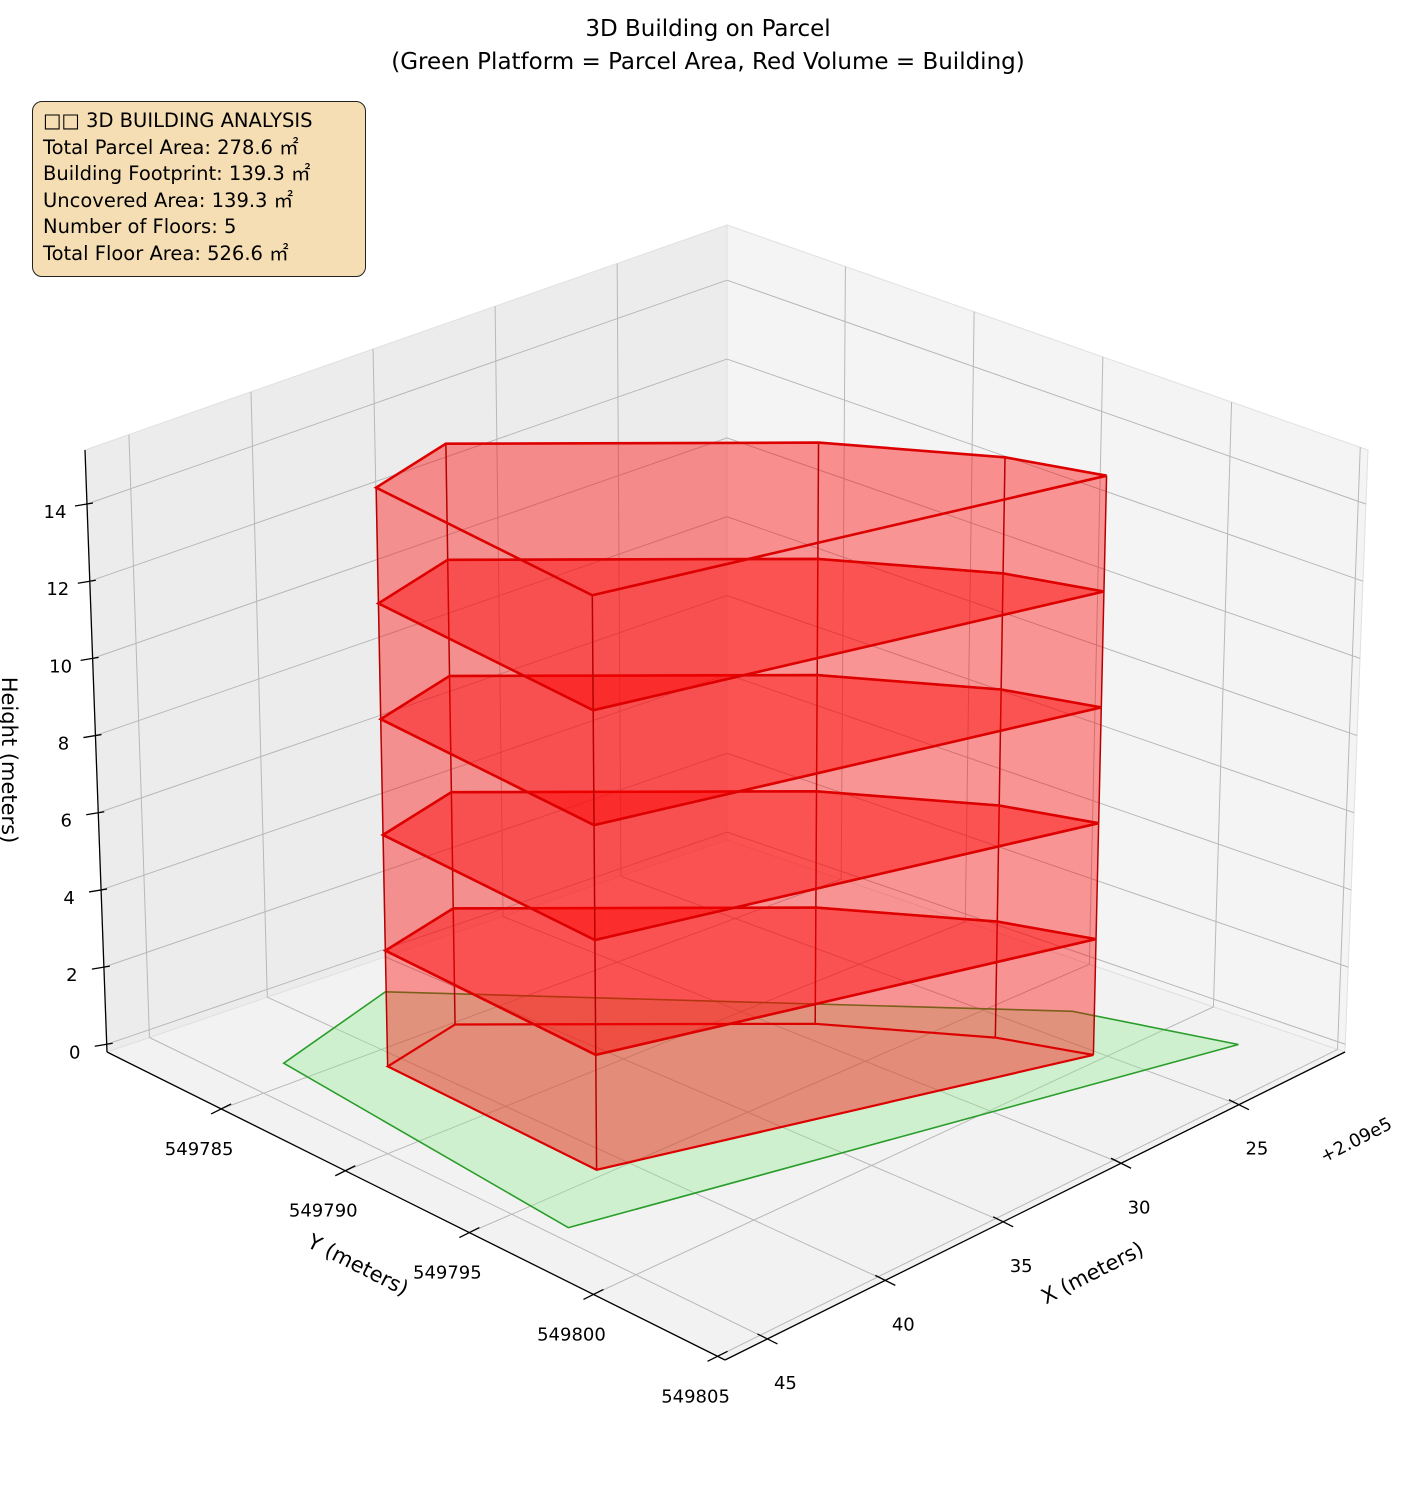  What do you see at coordinates (55, 512) in the screenshot?
I see `z-tick-label: 14` at bounding box center [55, 512].